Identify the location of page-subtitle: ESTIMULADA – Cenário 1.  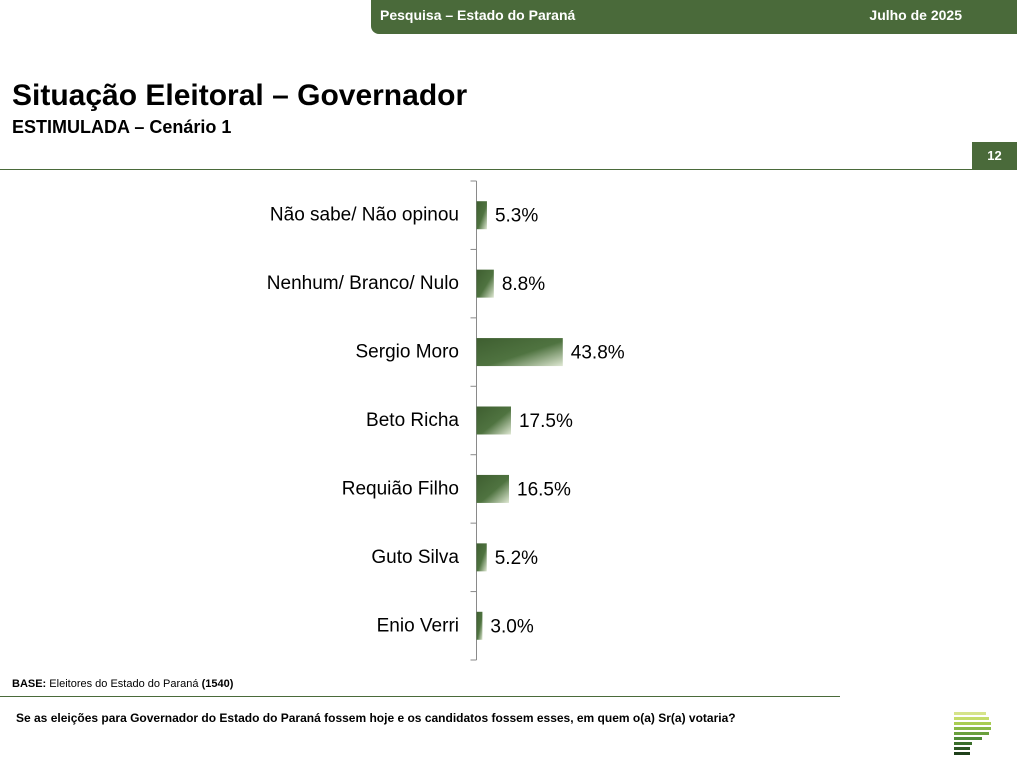
(122, 127).